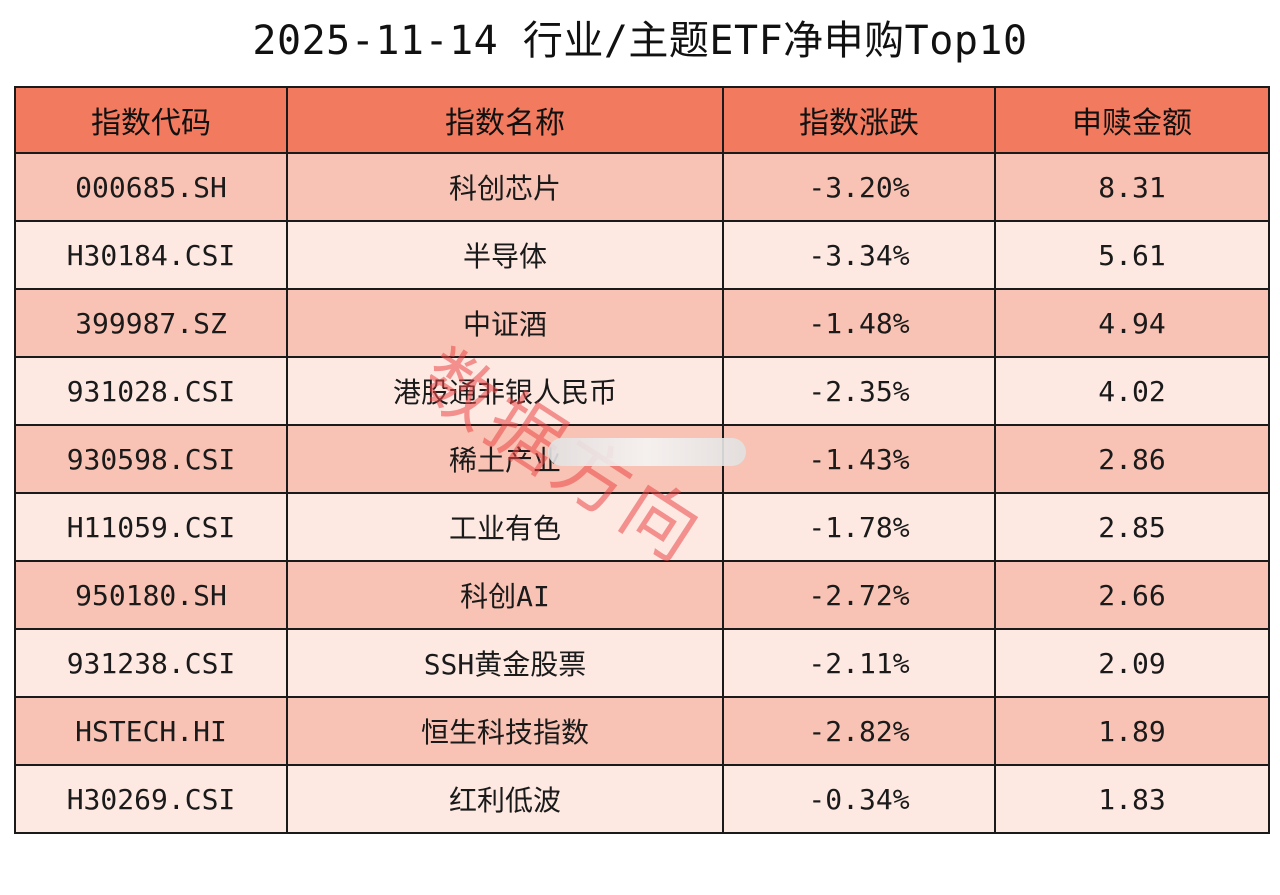  I want to click on cell-subscription-amount: 1.89, so click(1132, 731).